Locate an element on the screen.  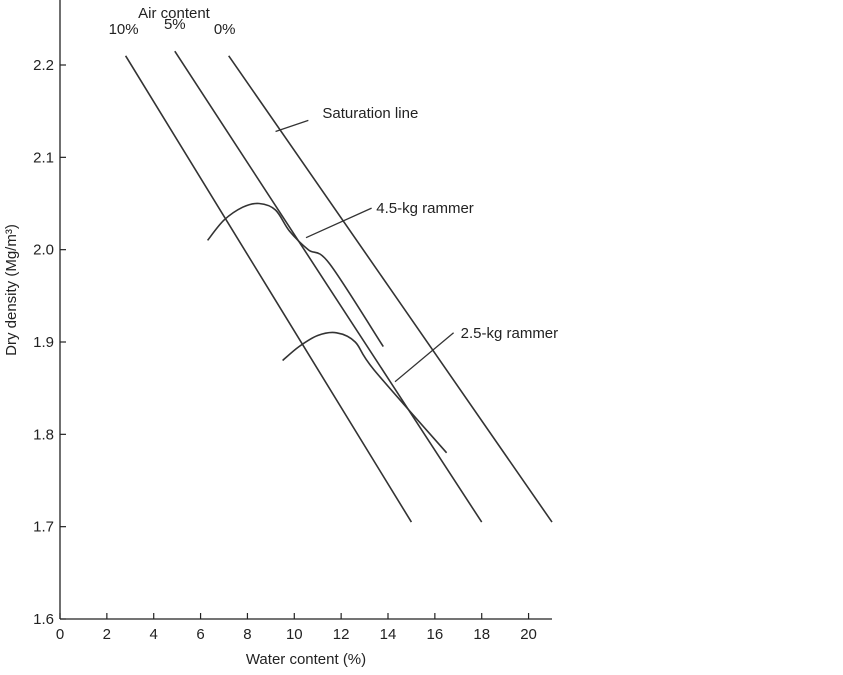
y-tick-label: 1.9 is located at coordinates (43, 342).